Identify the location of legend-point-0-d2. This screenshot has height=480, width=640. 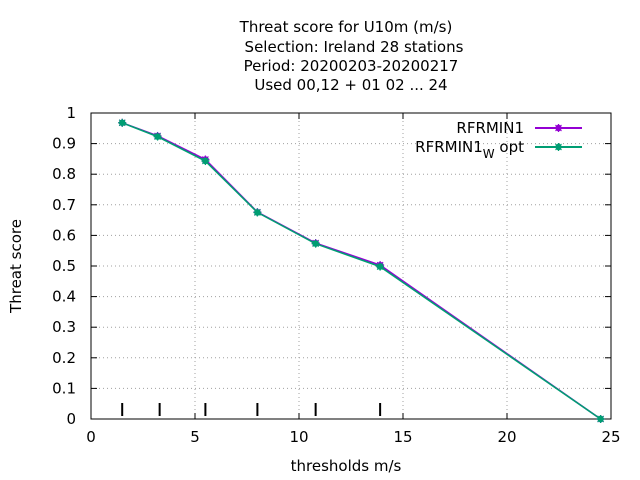
(558, 128).